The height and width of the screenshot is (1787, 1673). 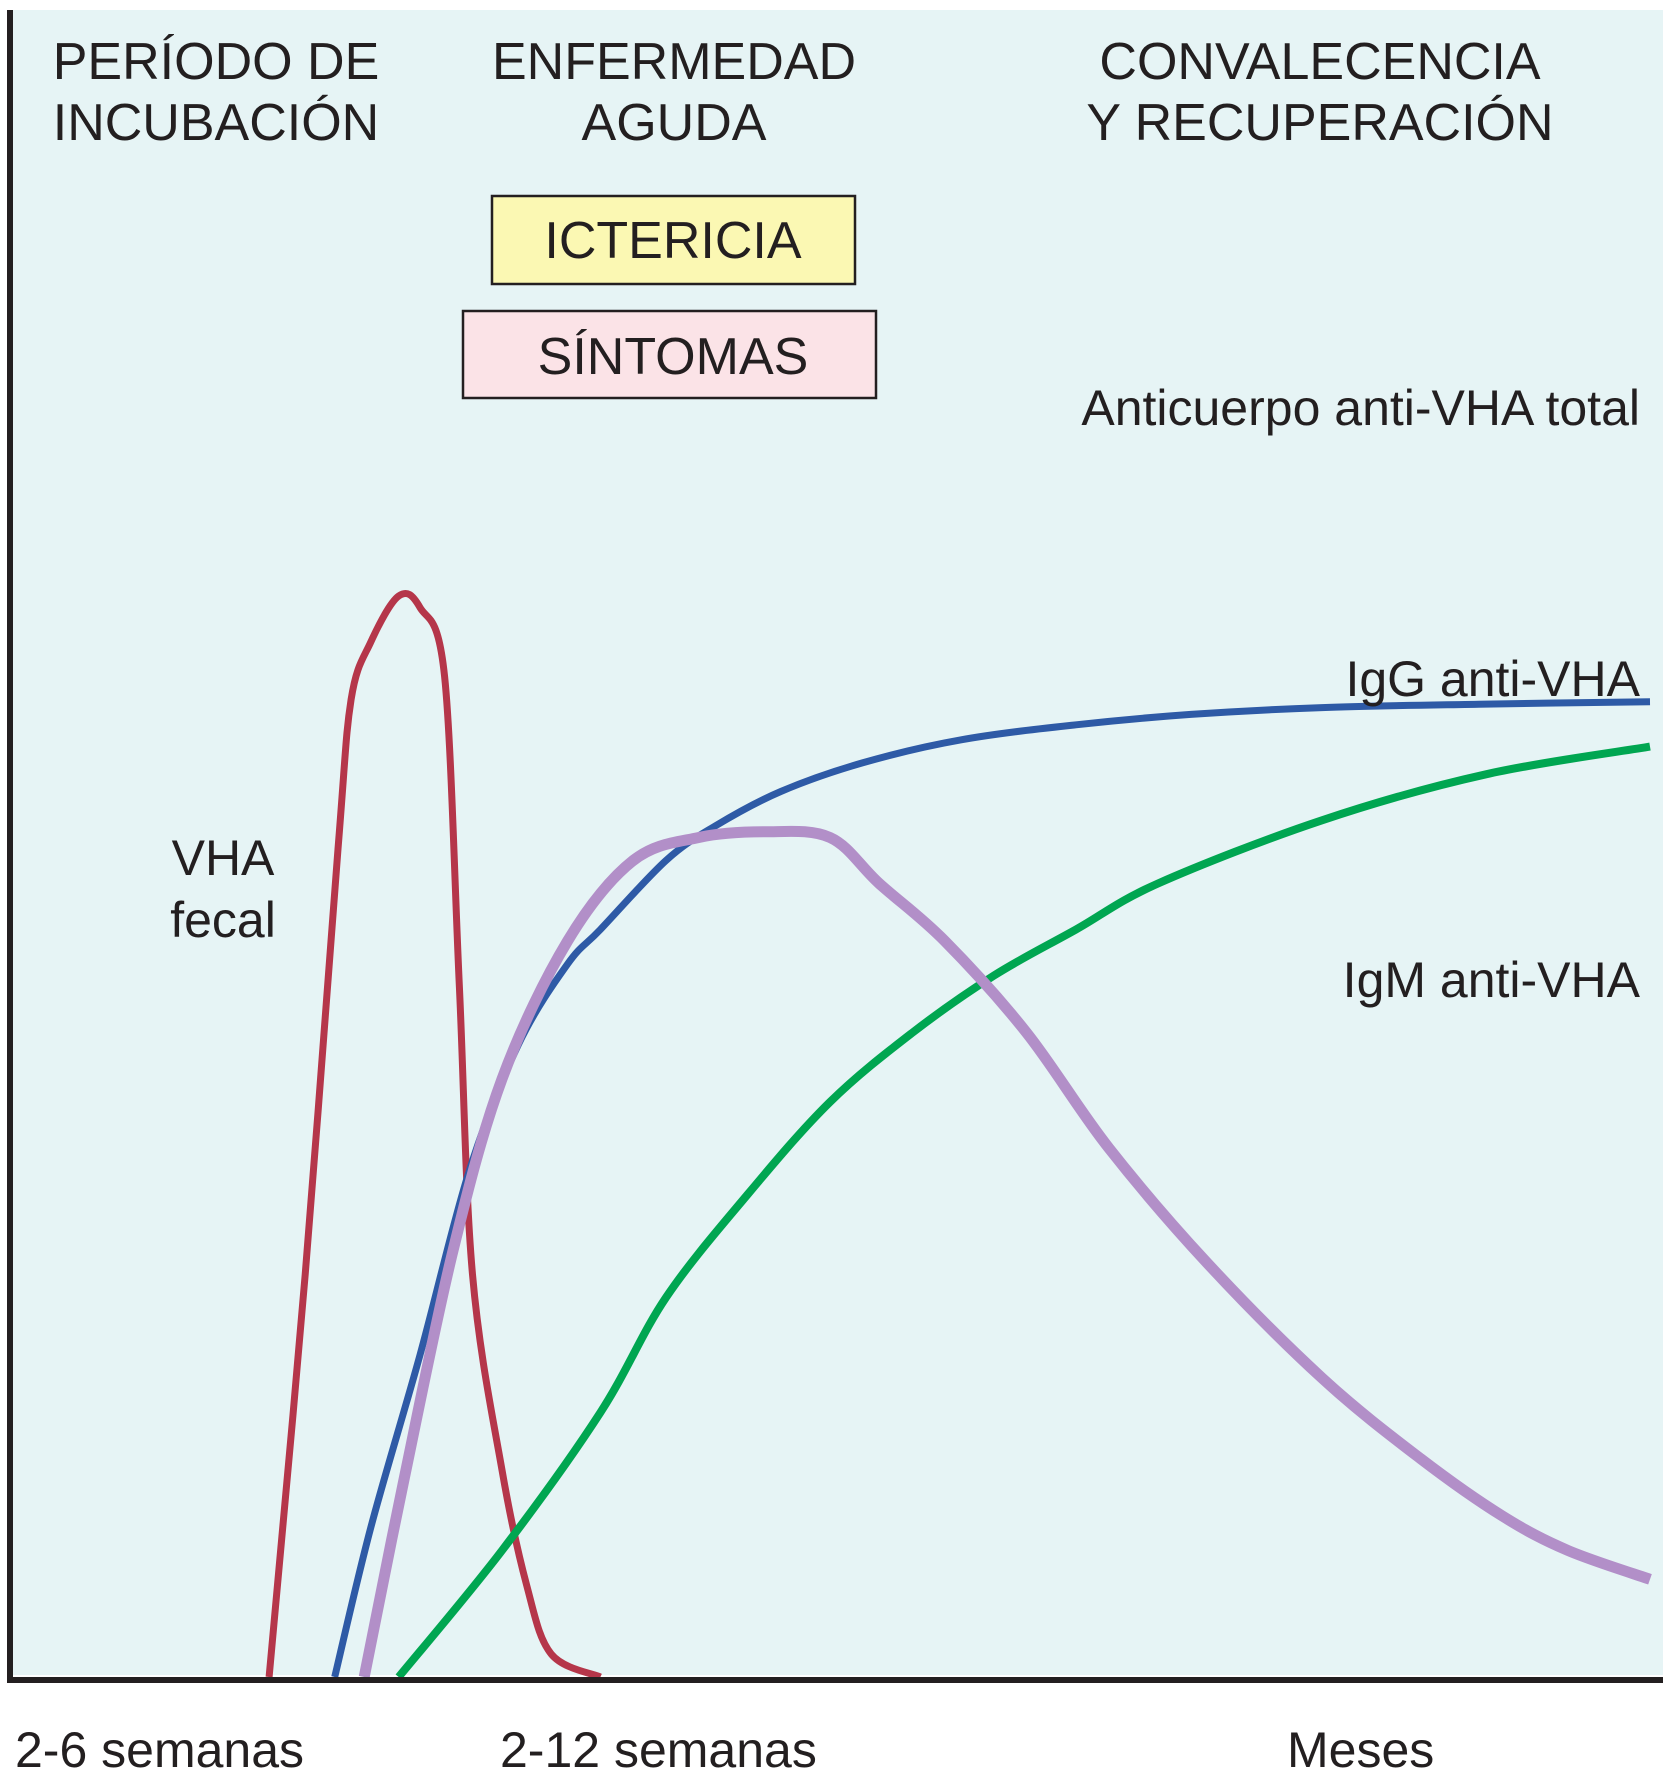 What do you see at coordinates (1360, 1750) in the screenshot?
I see `x-tick-label-meses: Meses` at bounding box center [1360, 1750].